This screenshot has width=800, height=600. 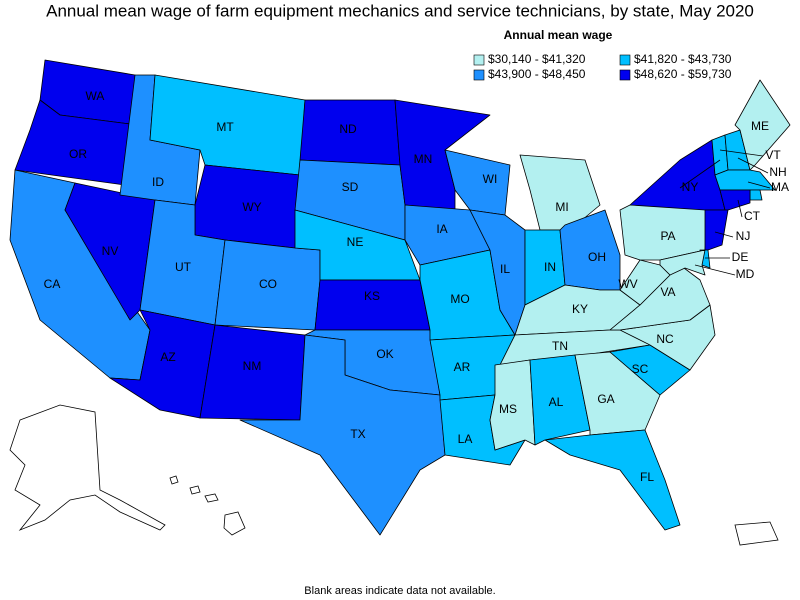 What do you see at coordinates (745, 274) in the screenshot?
I see `state-label: MD` at bounding box center [745, 274].